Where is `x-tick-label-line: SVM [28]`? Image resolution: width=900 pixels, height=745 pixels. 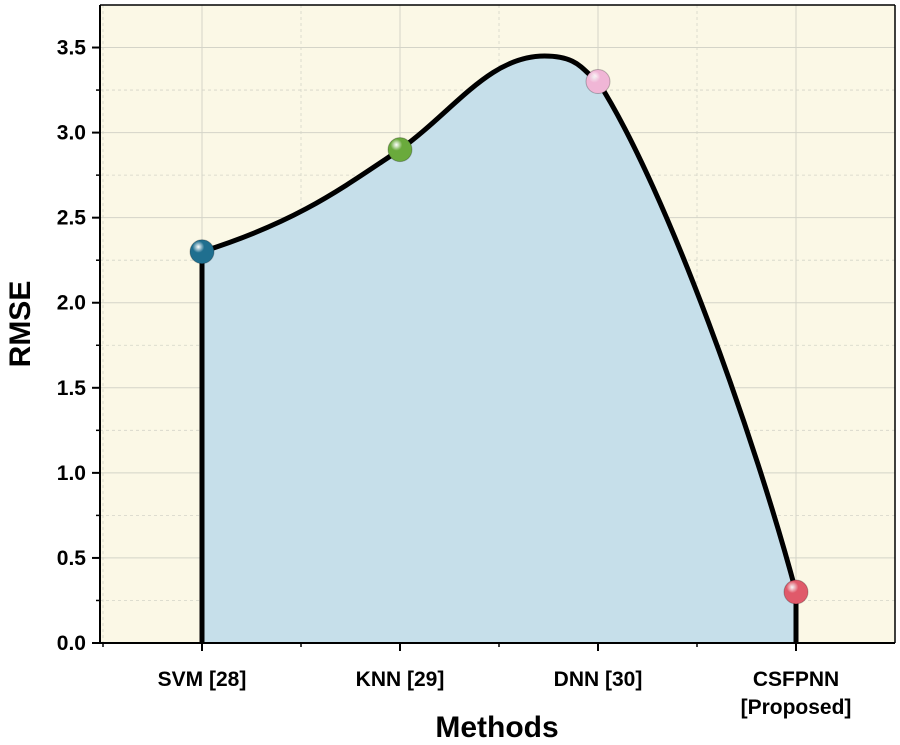
x-tick-label-line: SVM [28] is located at coordinates (202, 679).